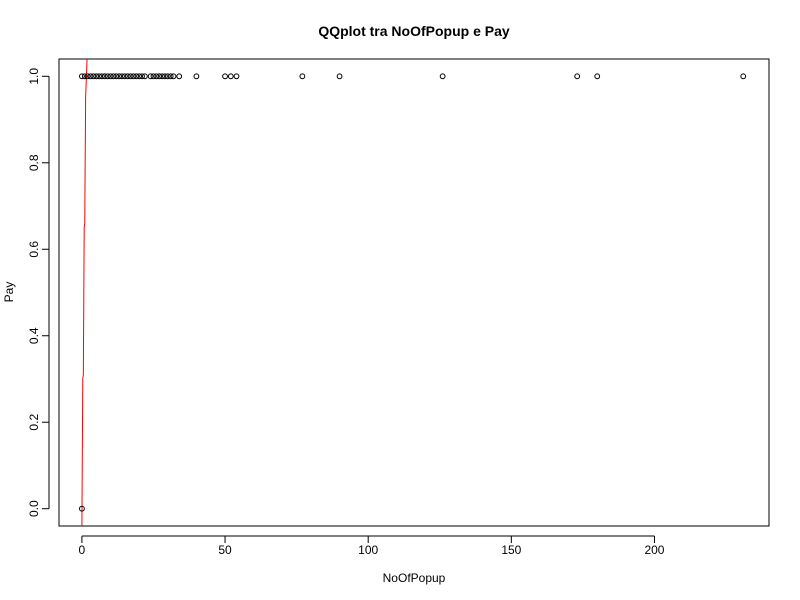 The width and height of the screenshot is (800, 600). What do you see at coordinates (9, 292) in the screenshot?
I see `y-axis-label: Pay` at bounding box center [9, 292].